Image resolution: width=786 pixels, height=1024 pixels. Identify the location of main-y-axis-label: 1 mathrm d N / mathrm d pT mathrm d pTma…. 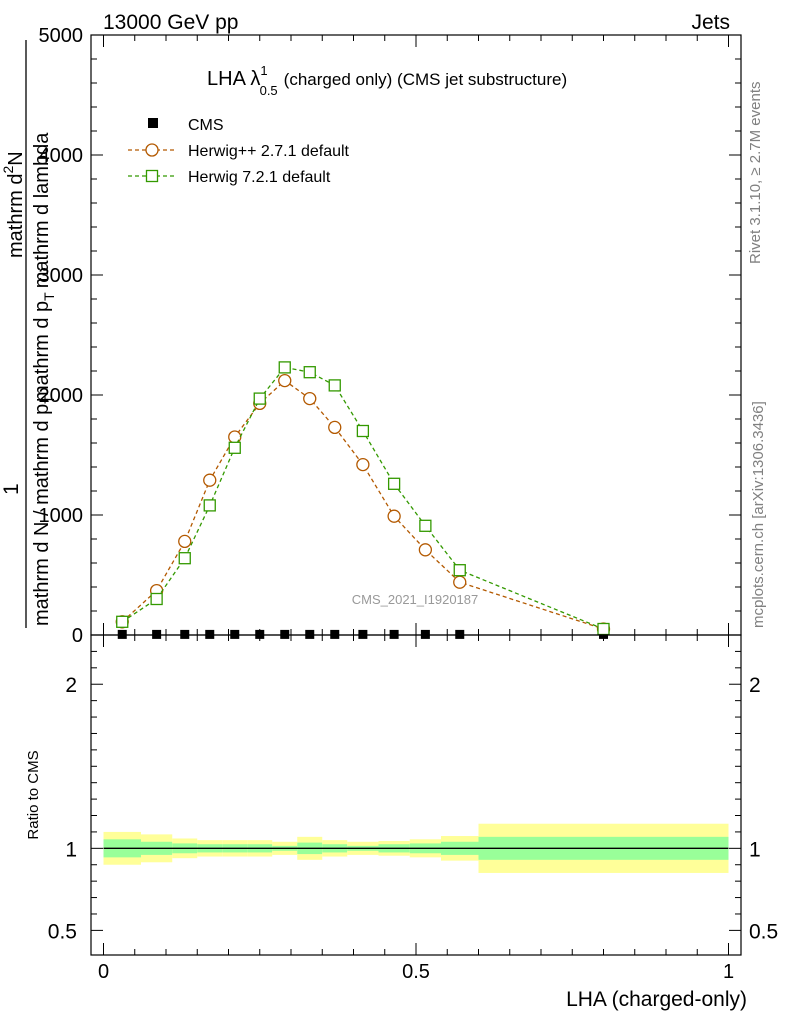
(28, 334).